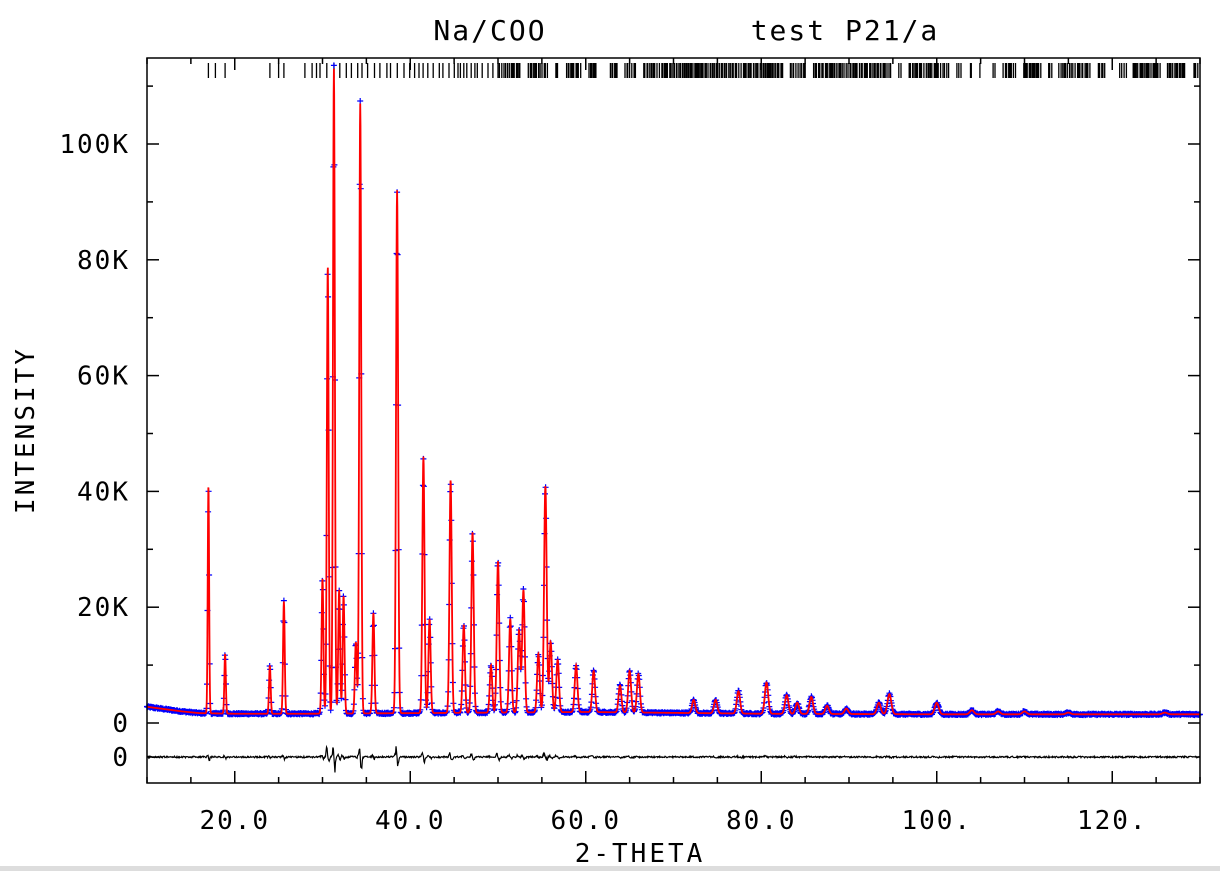 The height and width of the screenshot is (871, 1220). I want to click on y-axis-title: INTENSITY, so click(26, 430).